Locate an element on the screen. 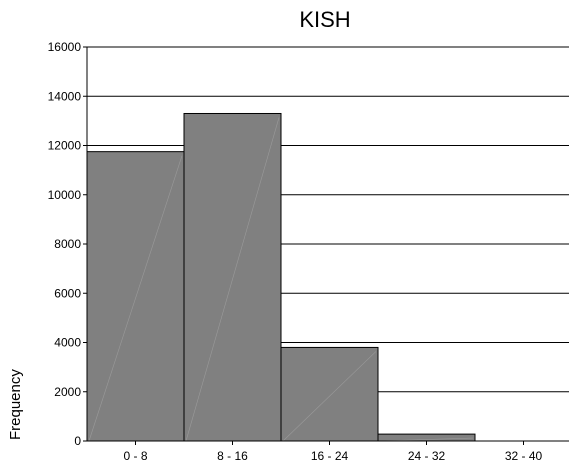 This screenshot has height=467, width=569. y-tick-label: 6000 is located at coordinates (67, 293).